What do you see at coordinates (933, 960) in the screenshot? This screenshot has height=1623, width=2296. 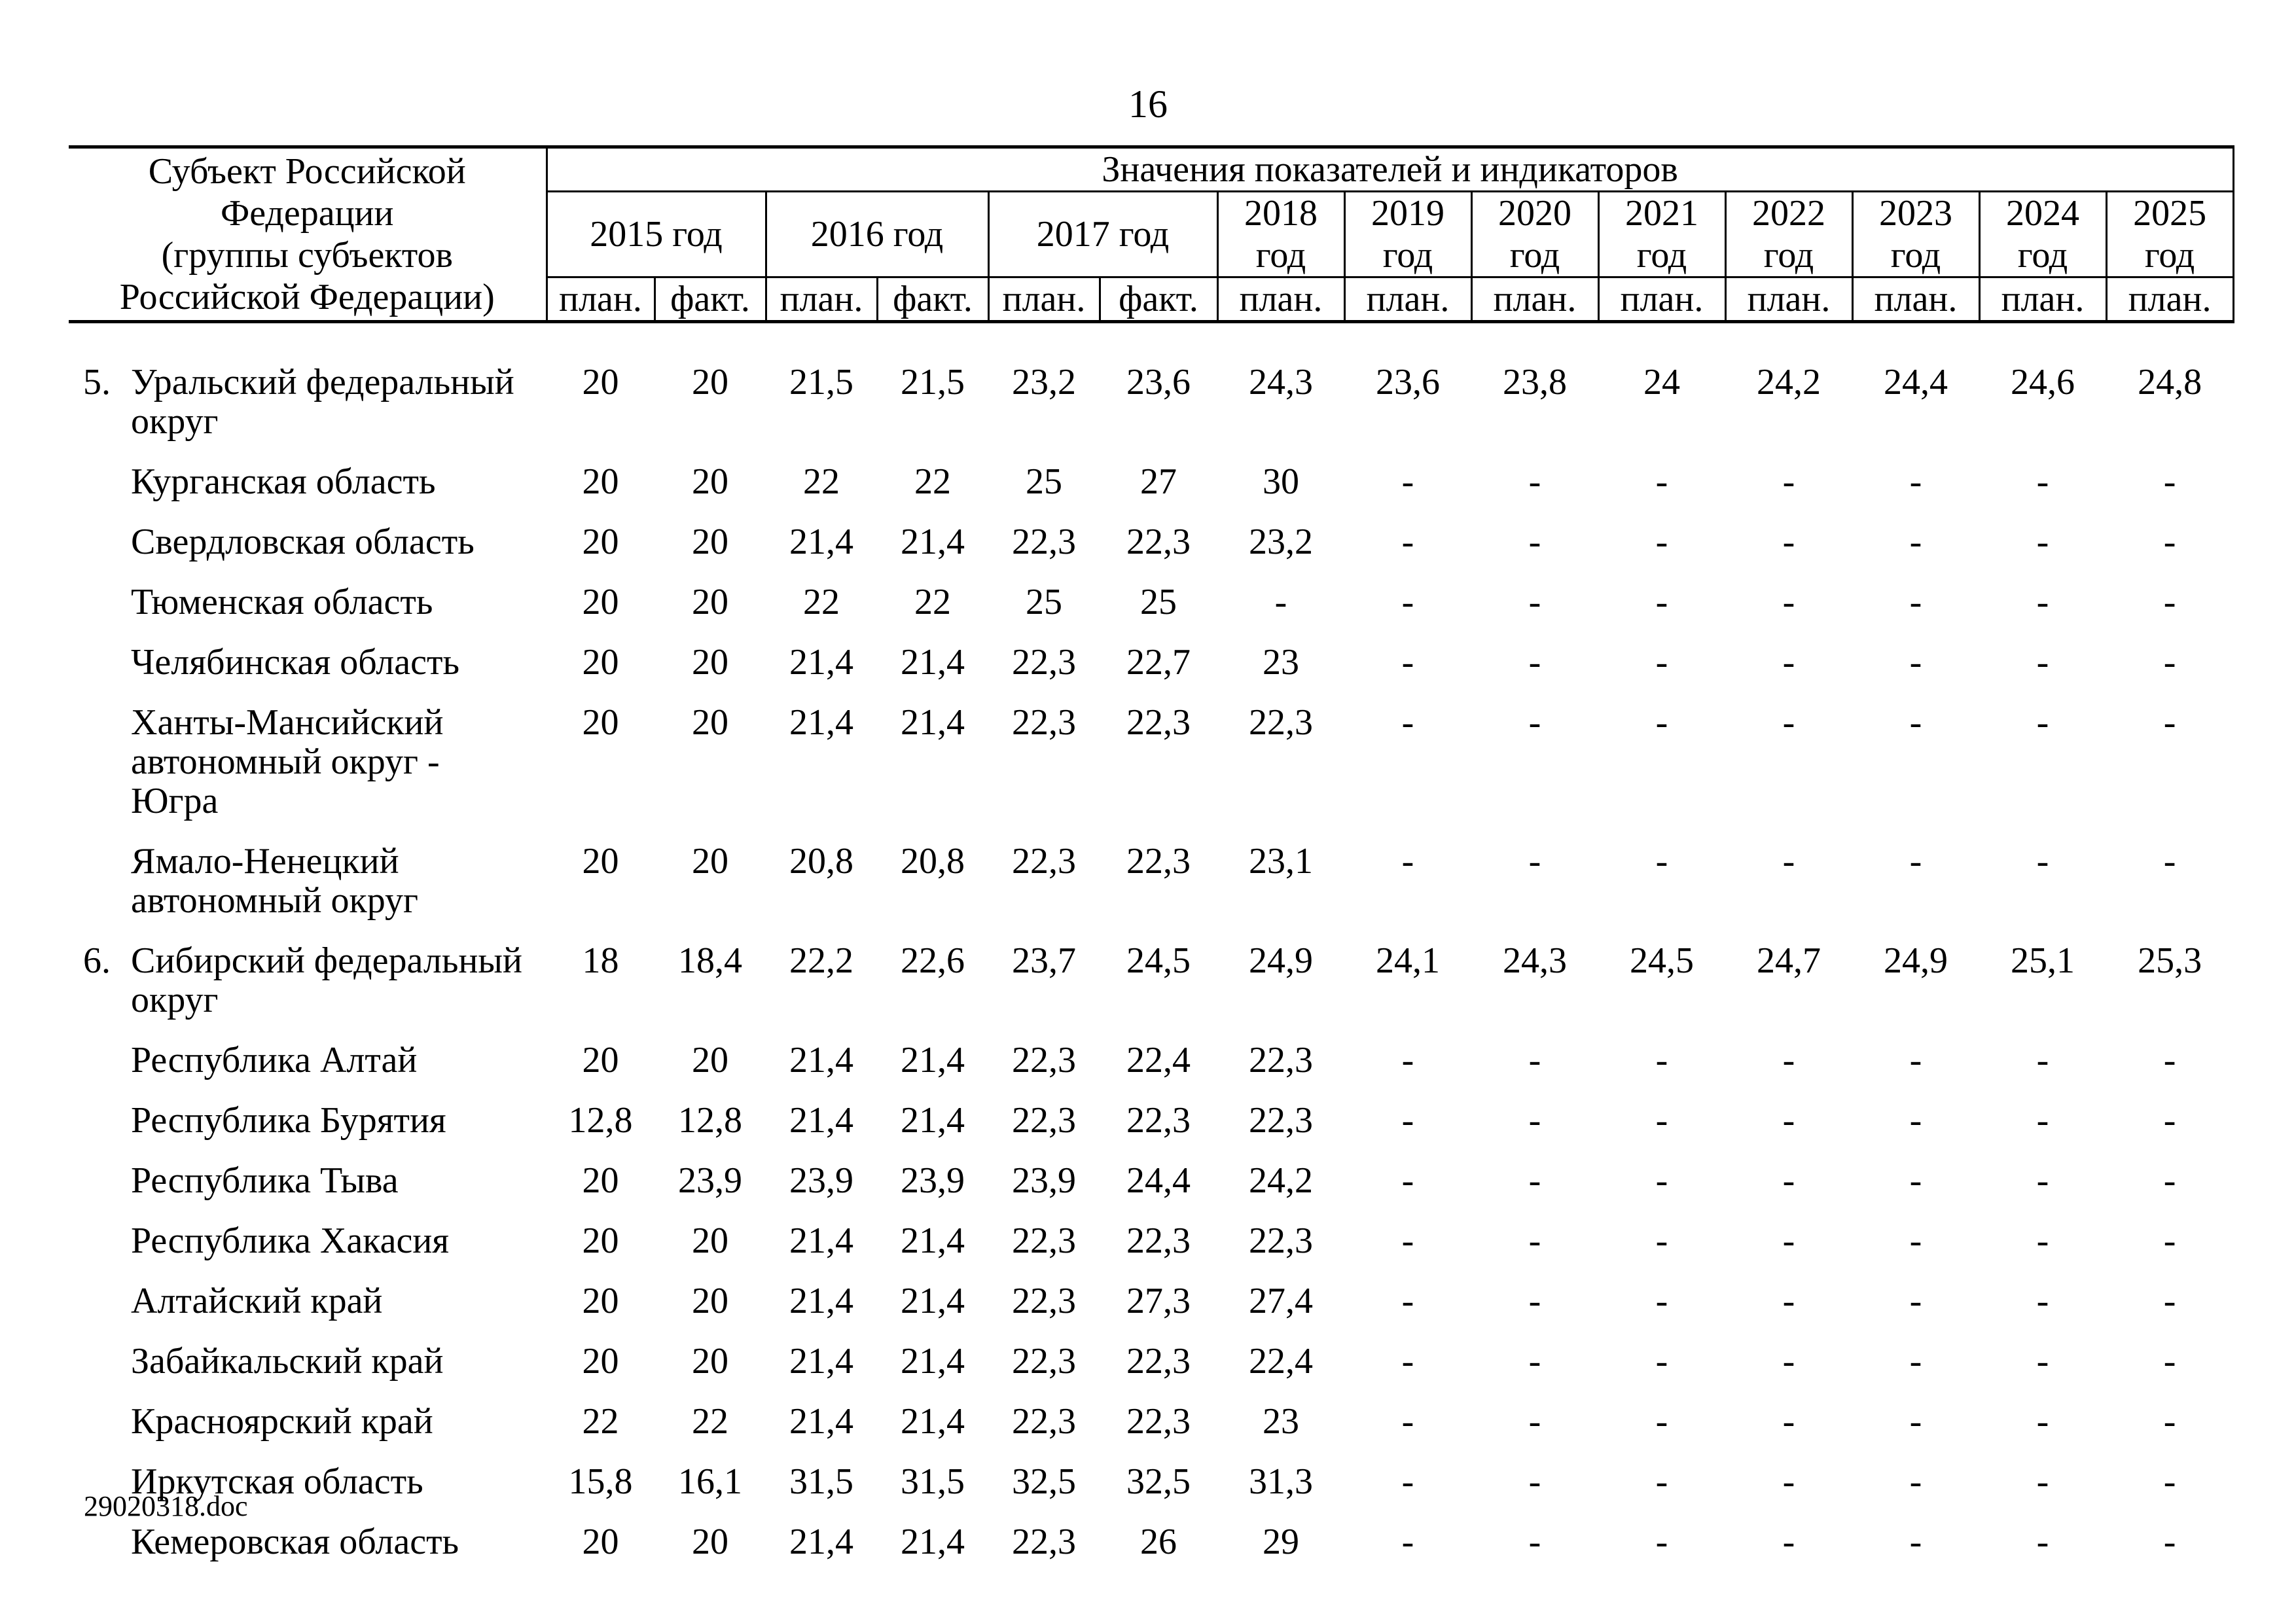 I see `value-cell: 22,6` at bounding box center [933, 960].